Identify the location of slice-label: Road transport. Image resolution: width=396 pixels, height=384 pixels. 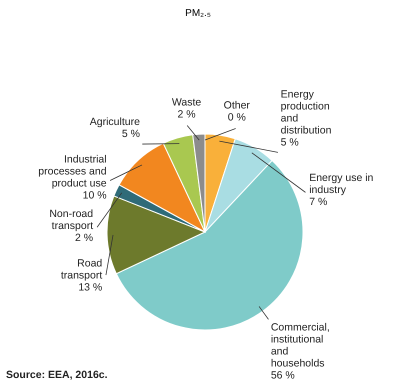
(81, 270).